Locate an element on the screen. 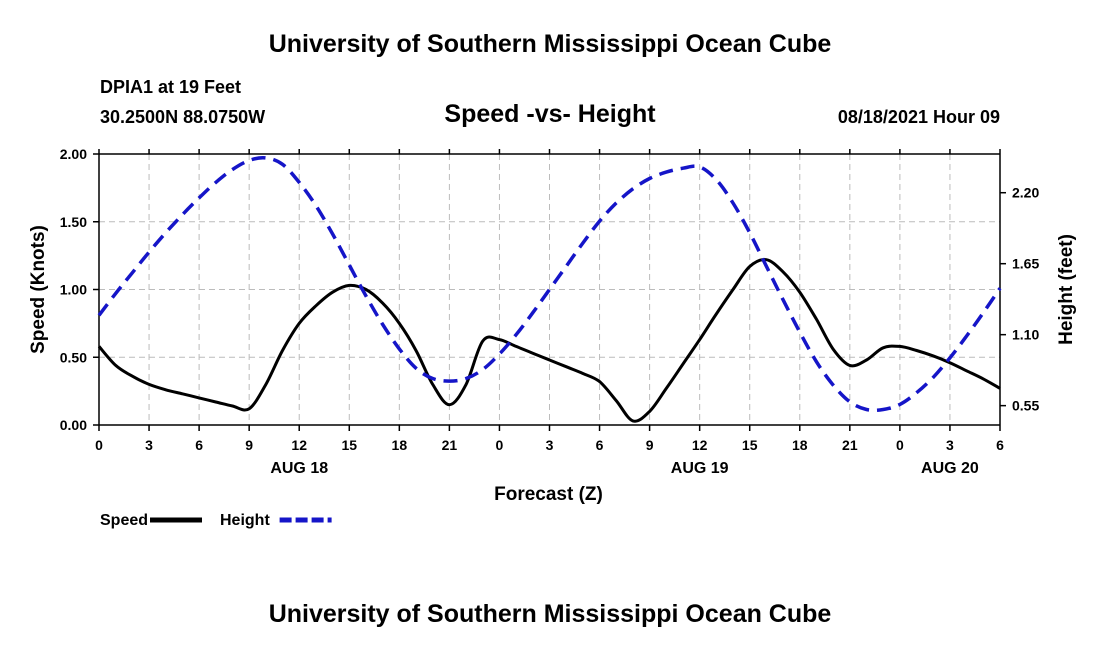  x-axis-title: Forecast (Z) is located at coordinates (548, 494).